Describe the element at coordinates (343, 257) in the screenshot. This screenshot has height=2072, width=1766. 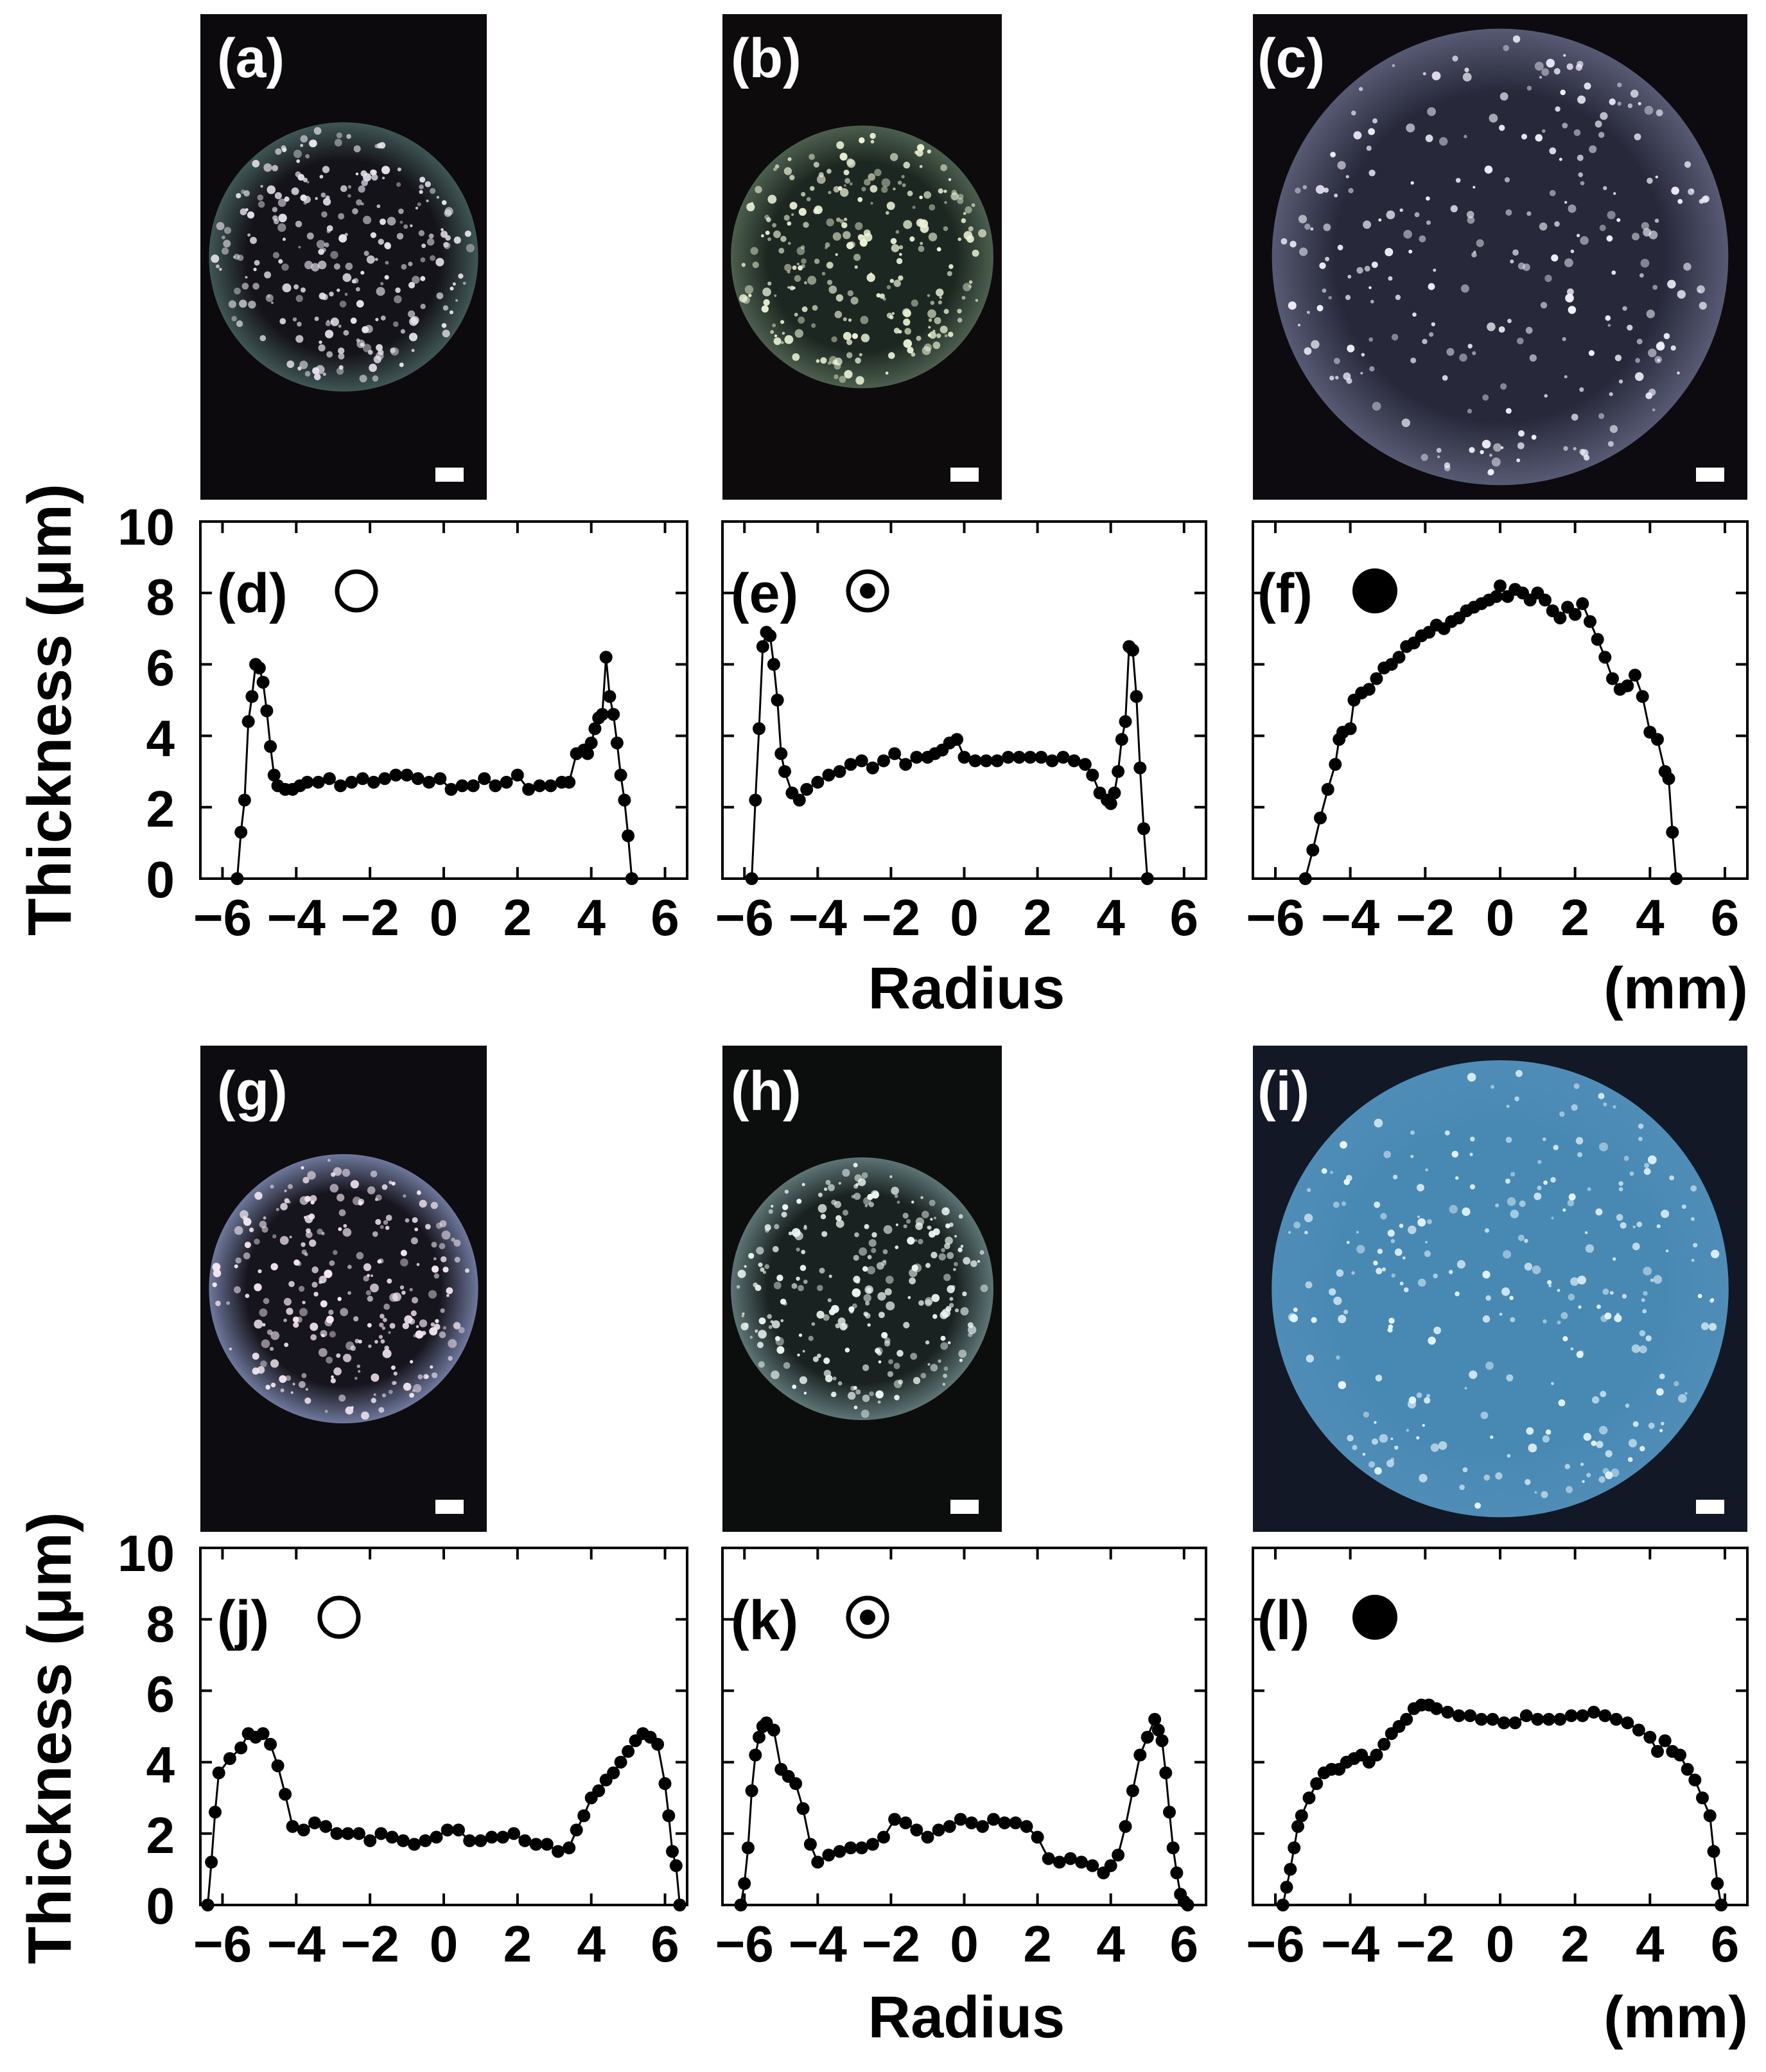
I see `photo-panel-a` at that location.